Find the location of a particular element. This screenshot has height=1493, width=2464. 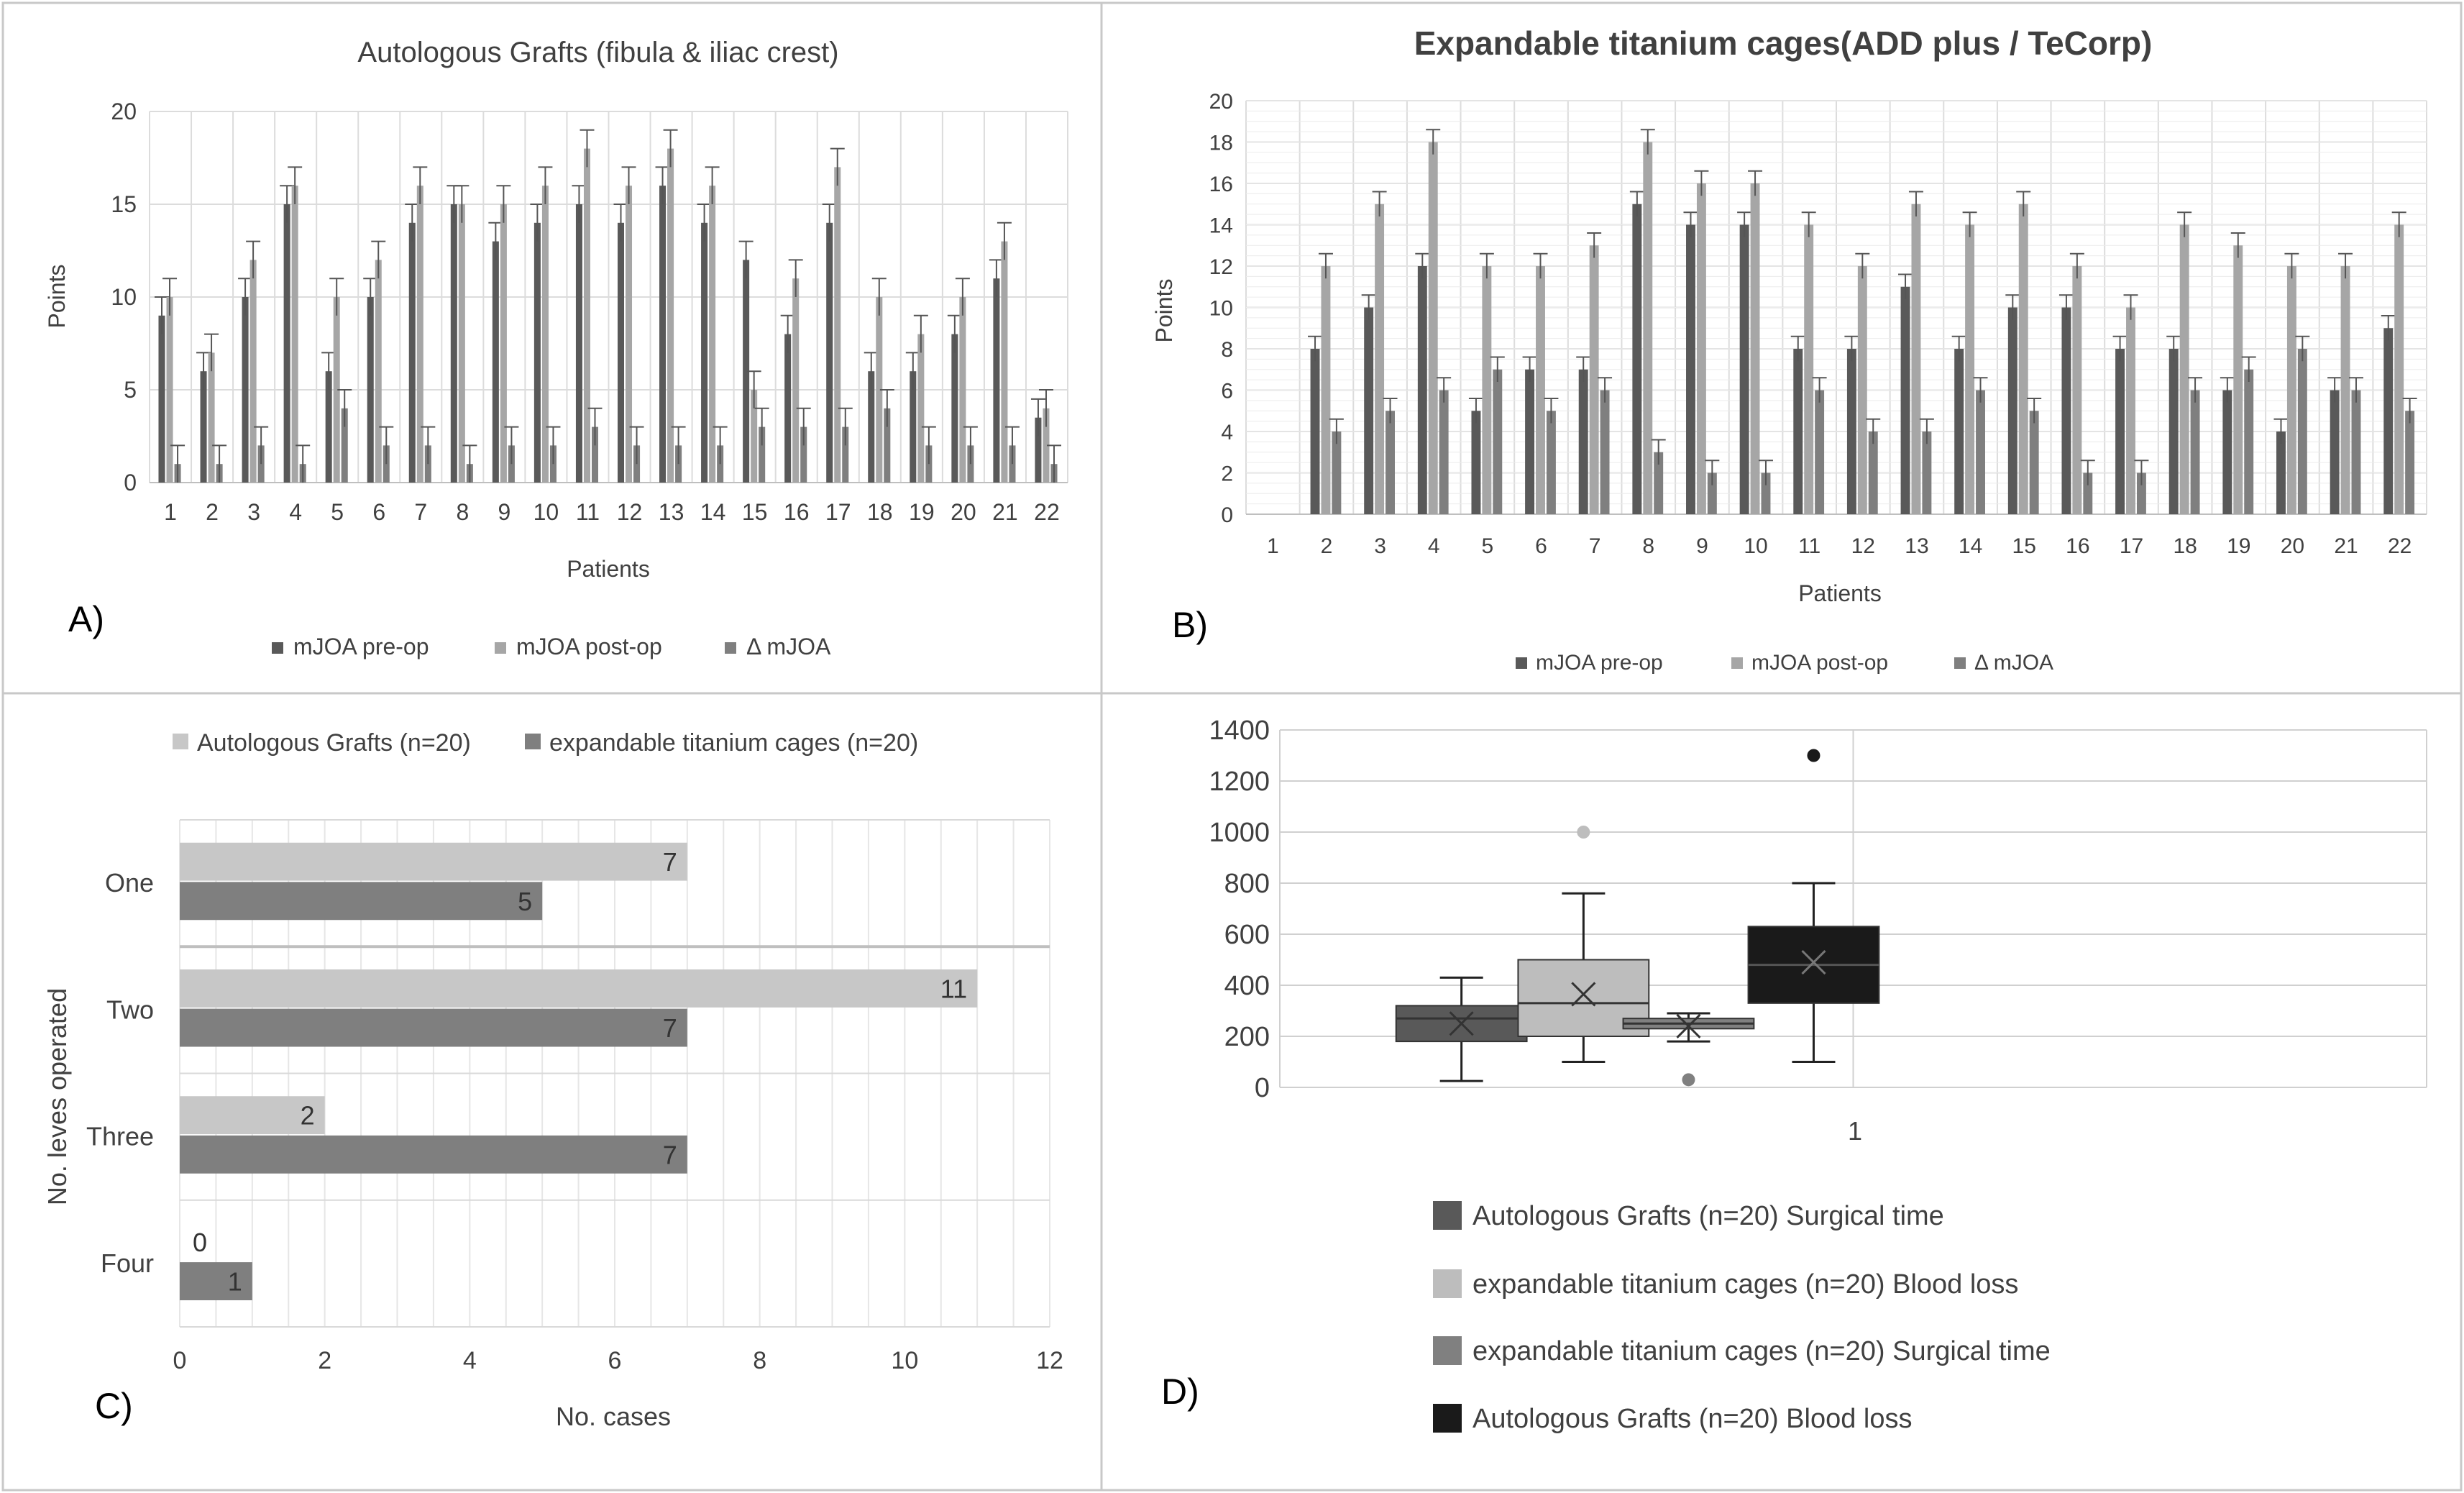

x-tick-label: 21 is located at coordinates (2346, 546).